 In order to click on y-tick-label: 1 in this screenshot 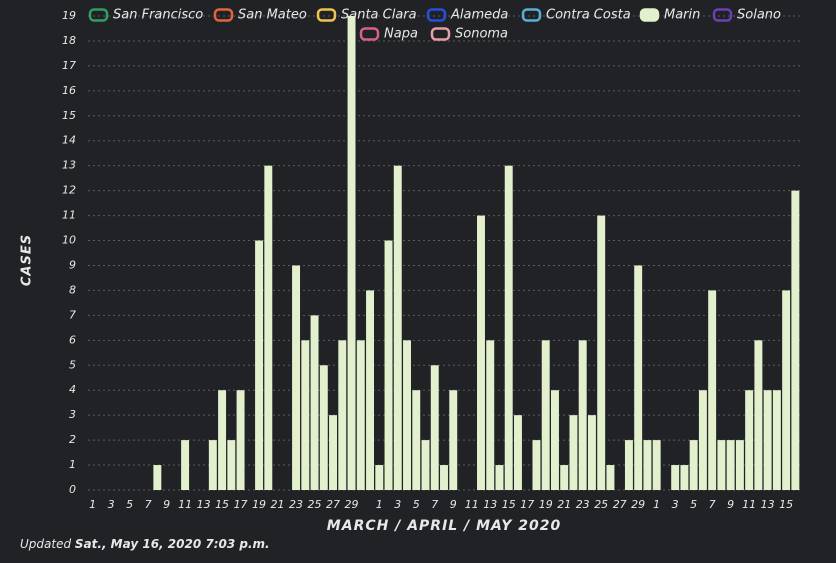, I will do `click(72, 464)`.